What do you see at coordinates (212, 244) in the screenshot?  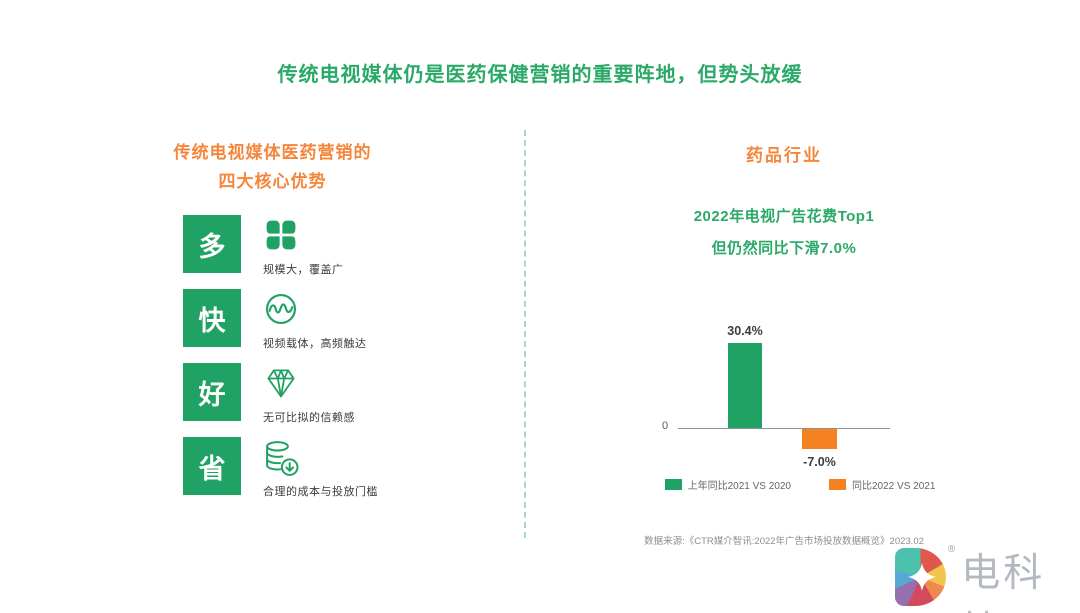 I see `advantage-badge-duo: 多` at bounding box center [212, 244].